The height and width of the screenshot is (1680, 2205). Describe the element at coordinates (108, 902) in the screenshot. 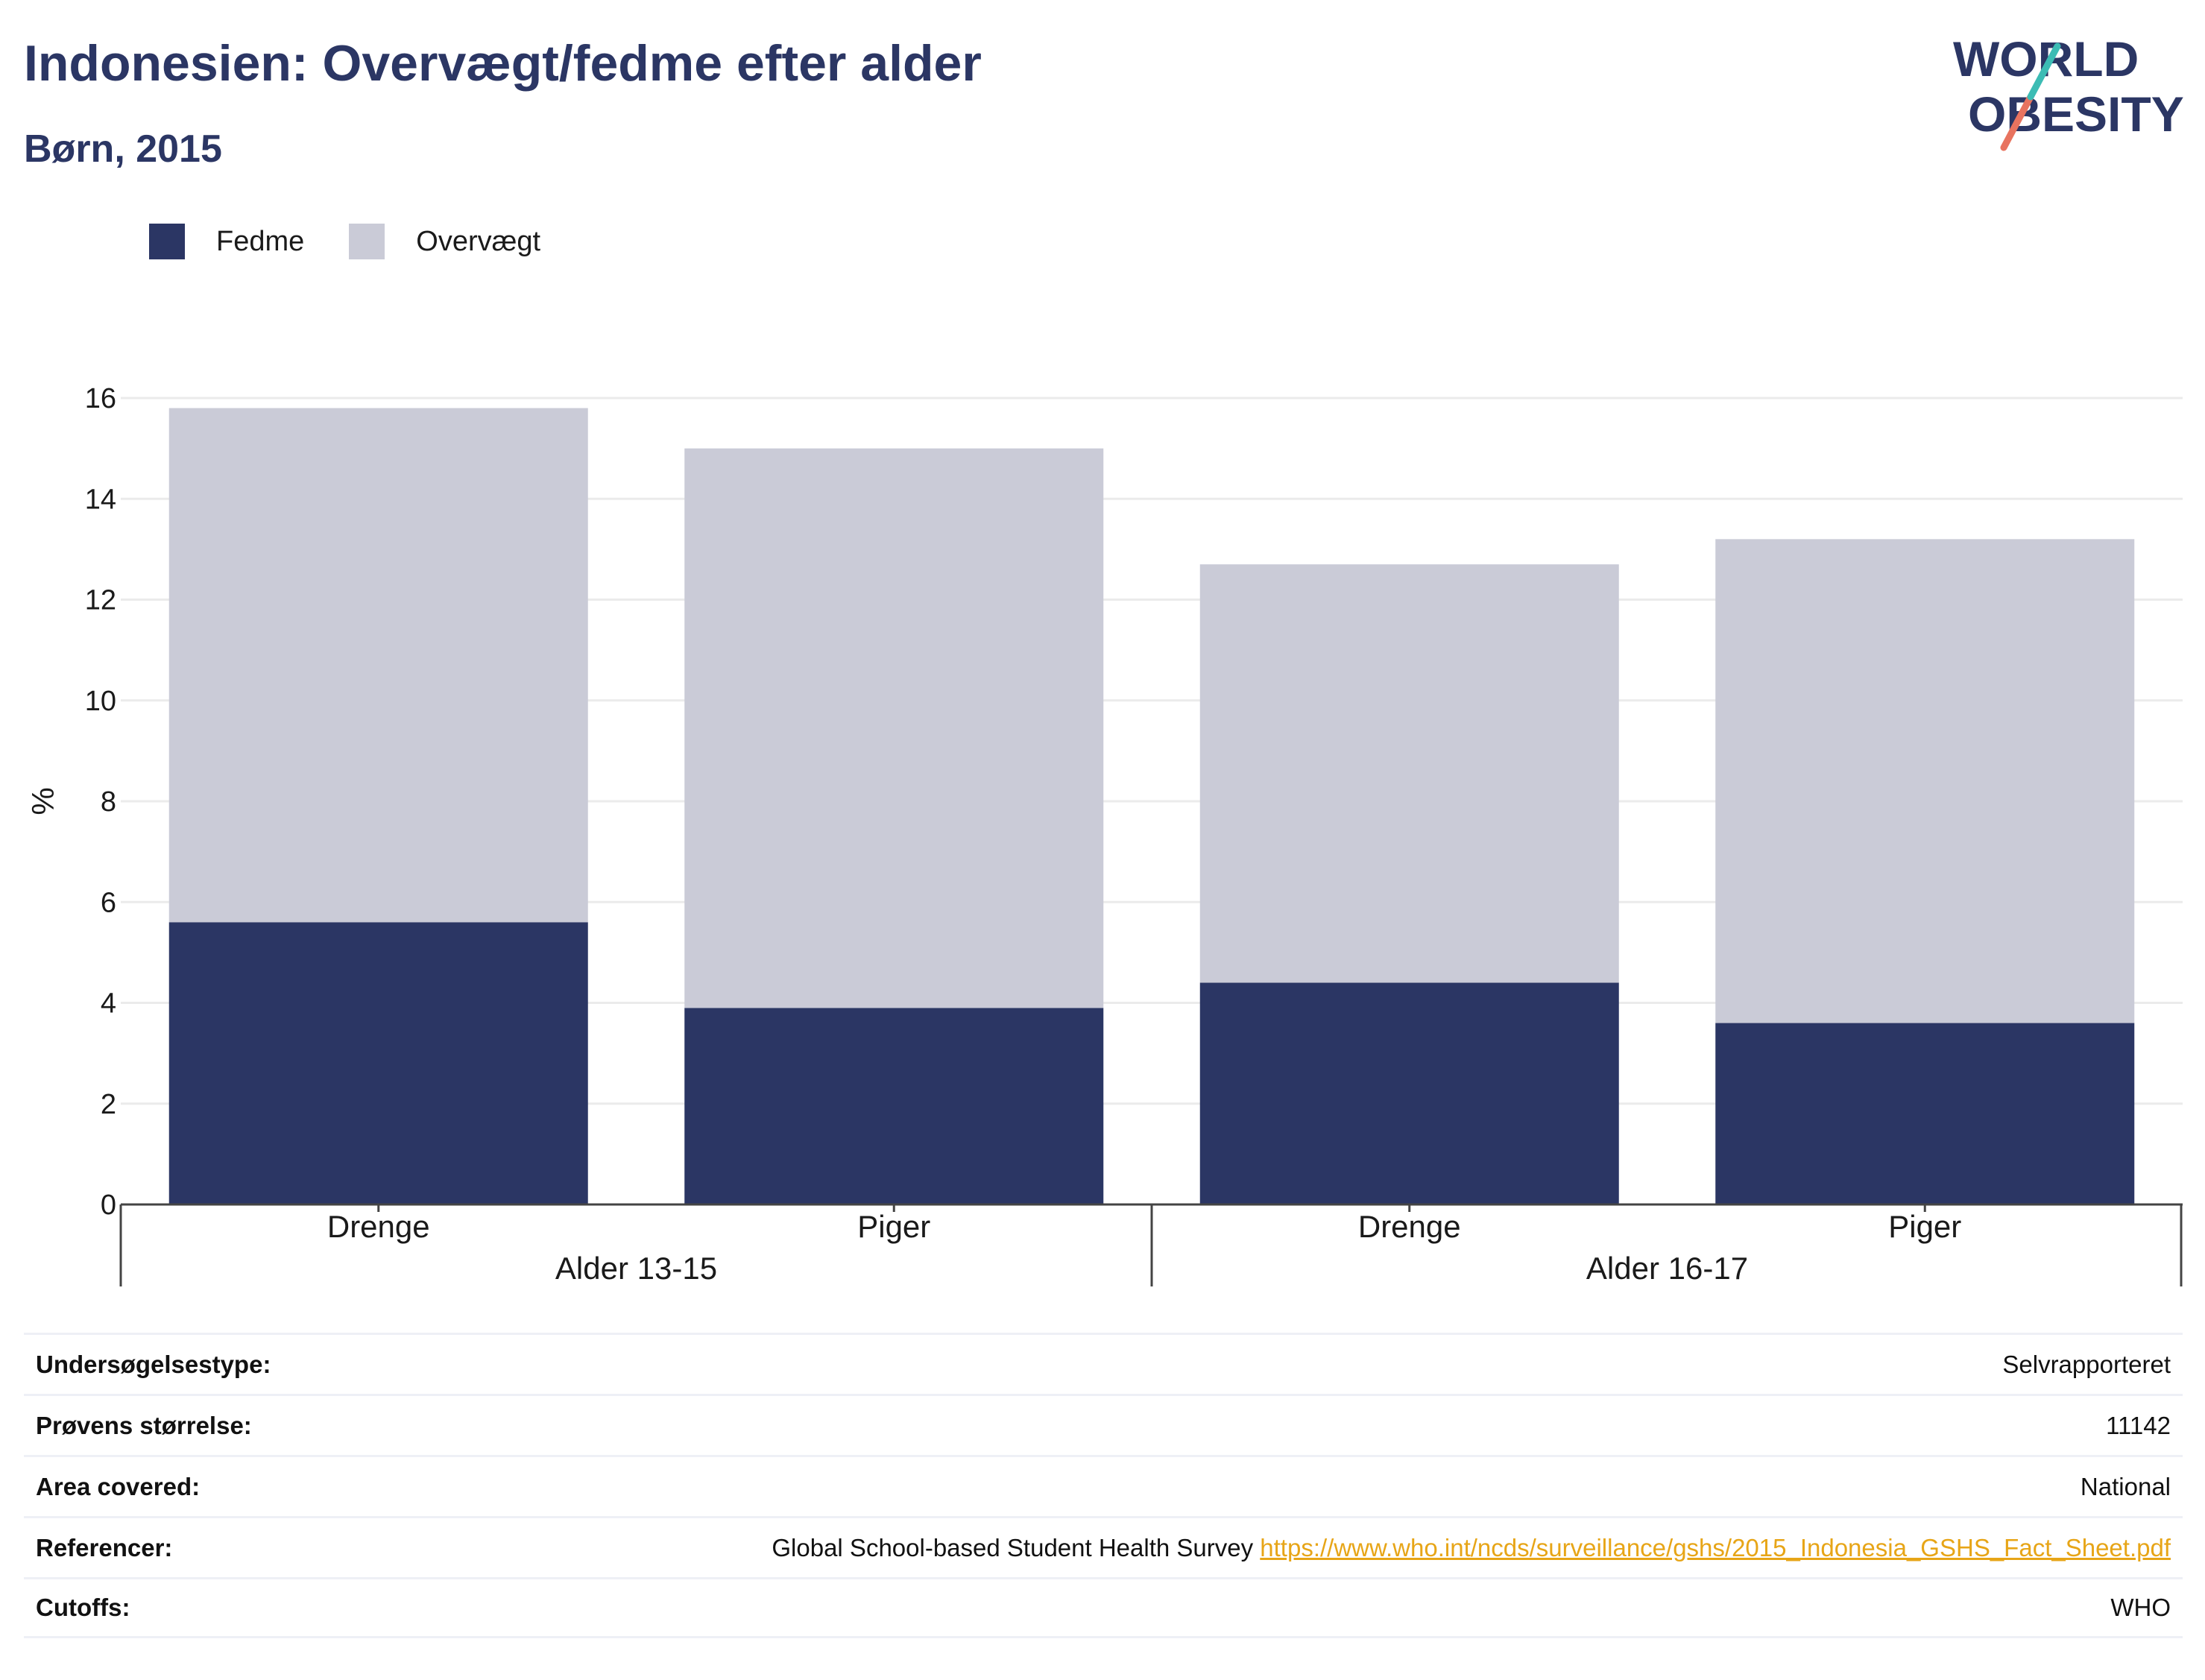

I see `y-tick-label: 6` at that location.